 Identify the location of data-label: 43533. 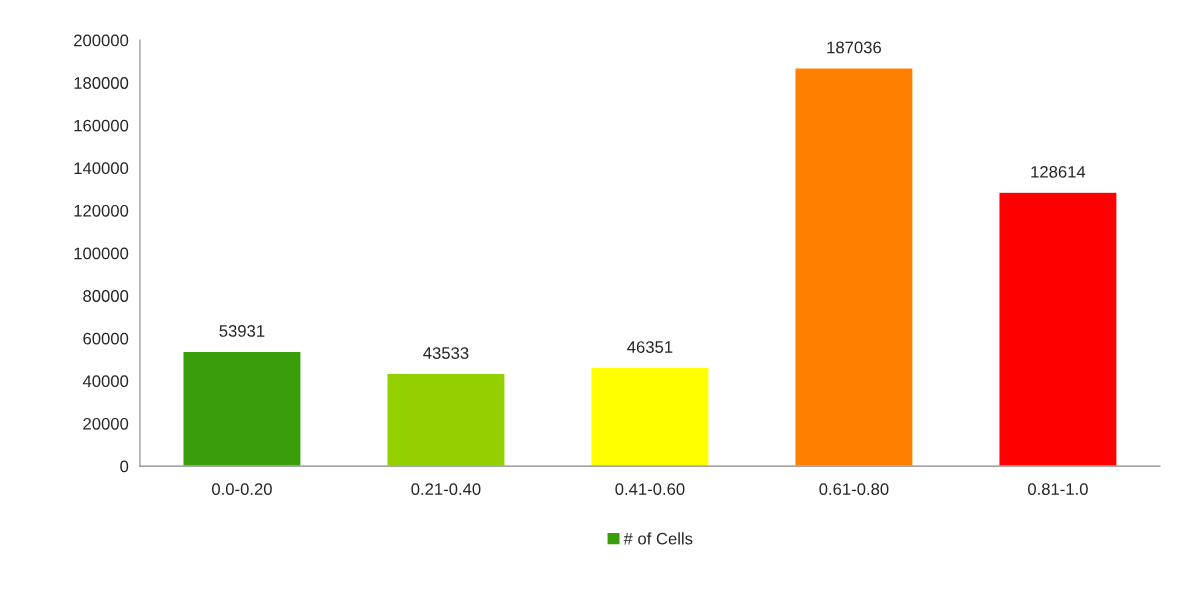
(446, 353).